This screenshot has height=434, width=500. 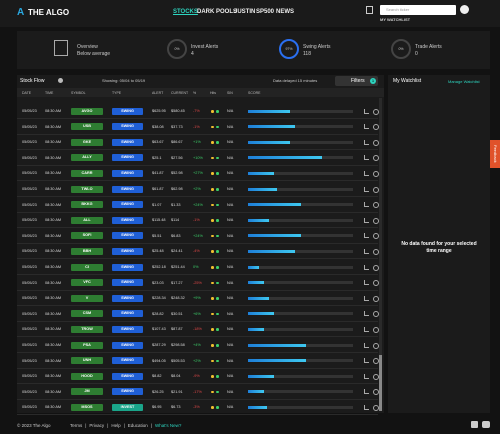 What do you see at coordinates (87, 392) in the screenshot?
I see `symbol-pill: JM` at bounding box center [87, 392].